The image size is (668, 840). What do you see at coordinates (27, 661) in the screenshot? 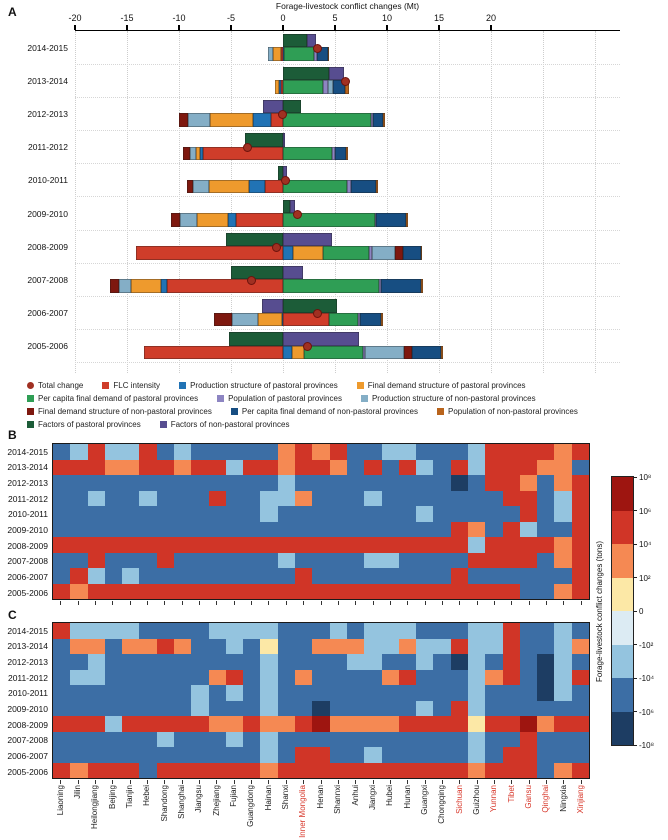
I see `year-label: 2012-2013` at bounding box center [27, 661].